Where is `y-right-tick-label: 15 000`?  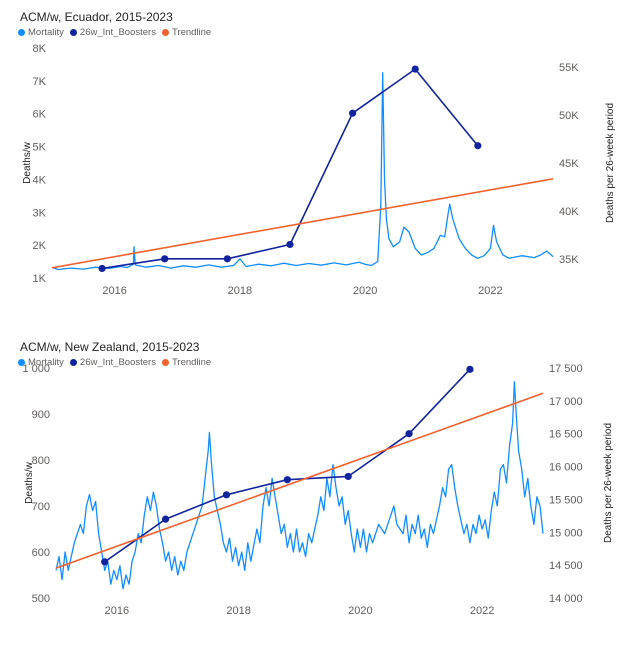 y-right-tick-label: 15 000 is located at coordinates (566, 533).